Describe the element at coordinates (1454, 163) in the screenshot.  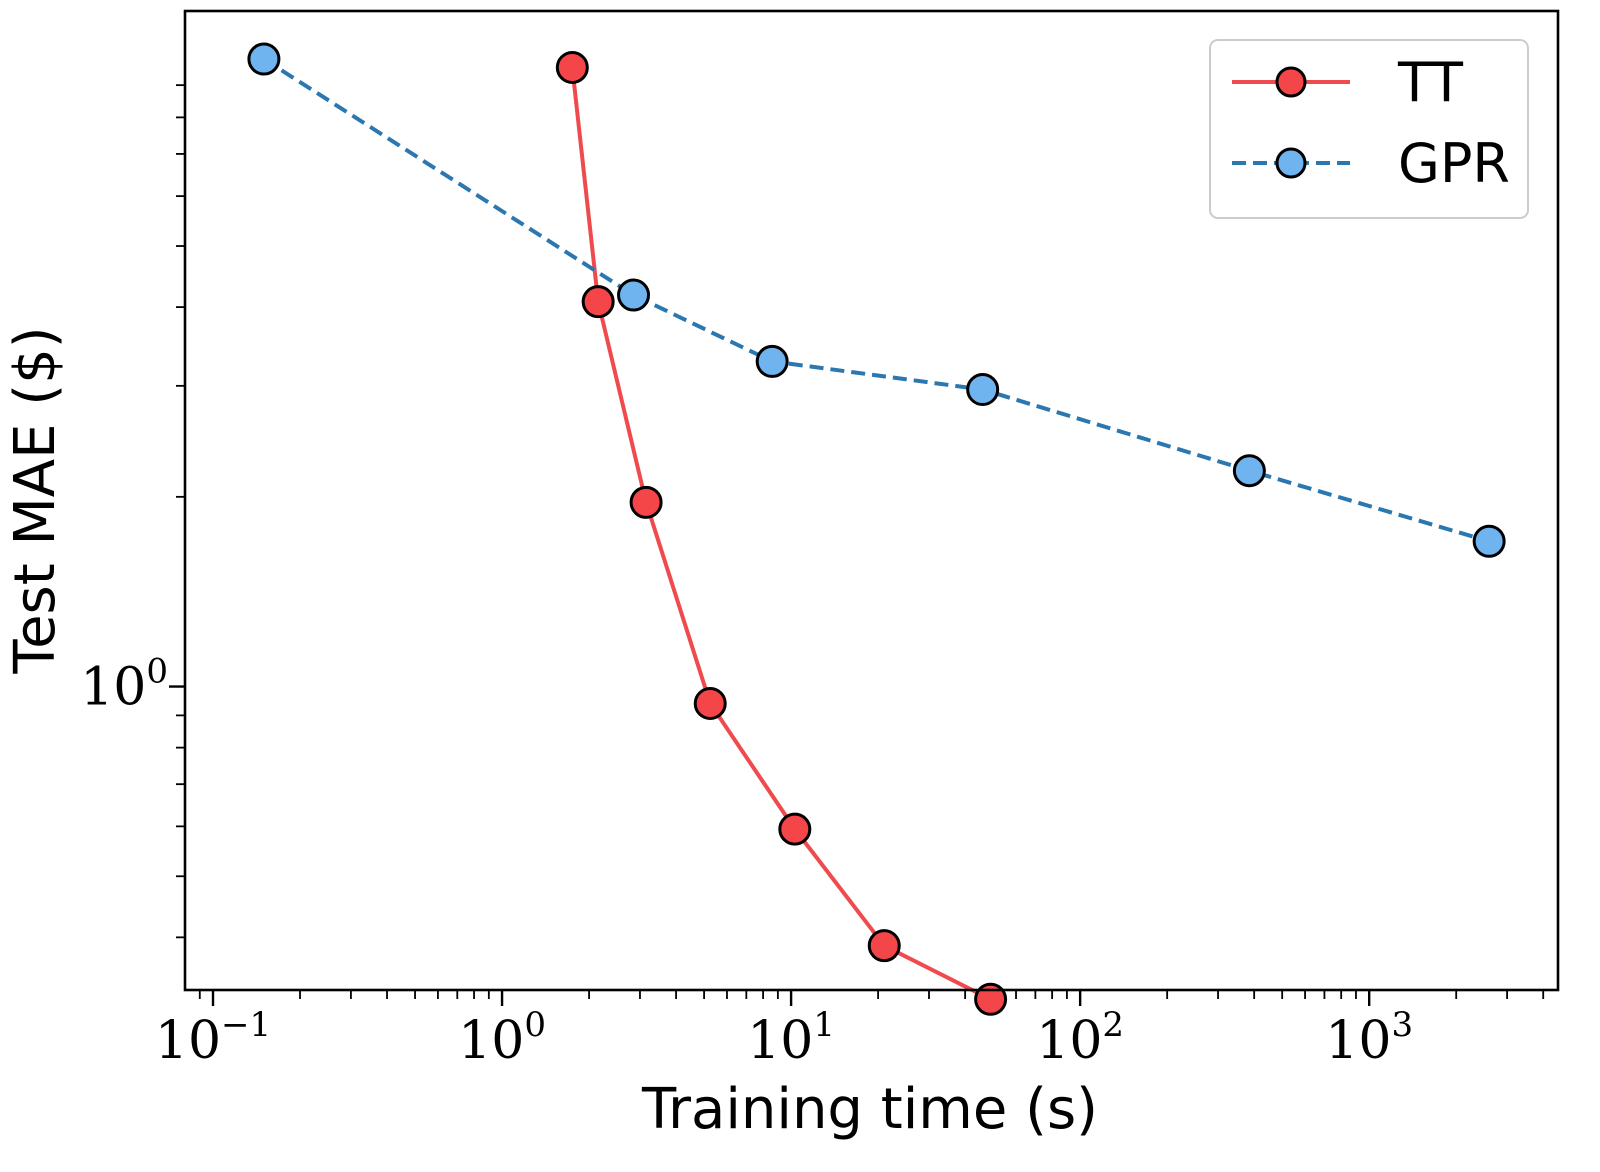
I see `legend-label-gpr: GPR` at that location.